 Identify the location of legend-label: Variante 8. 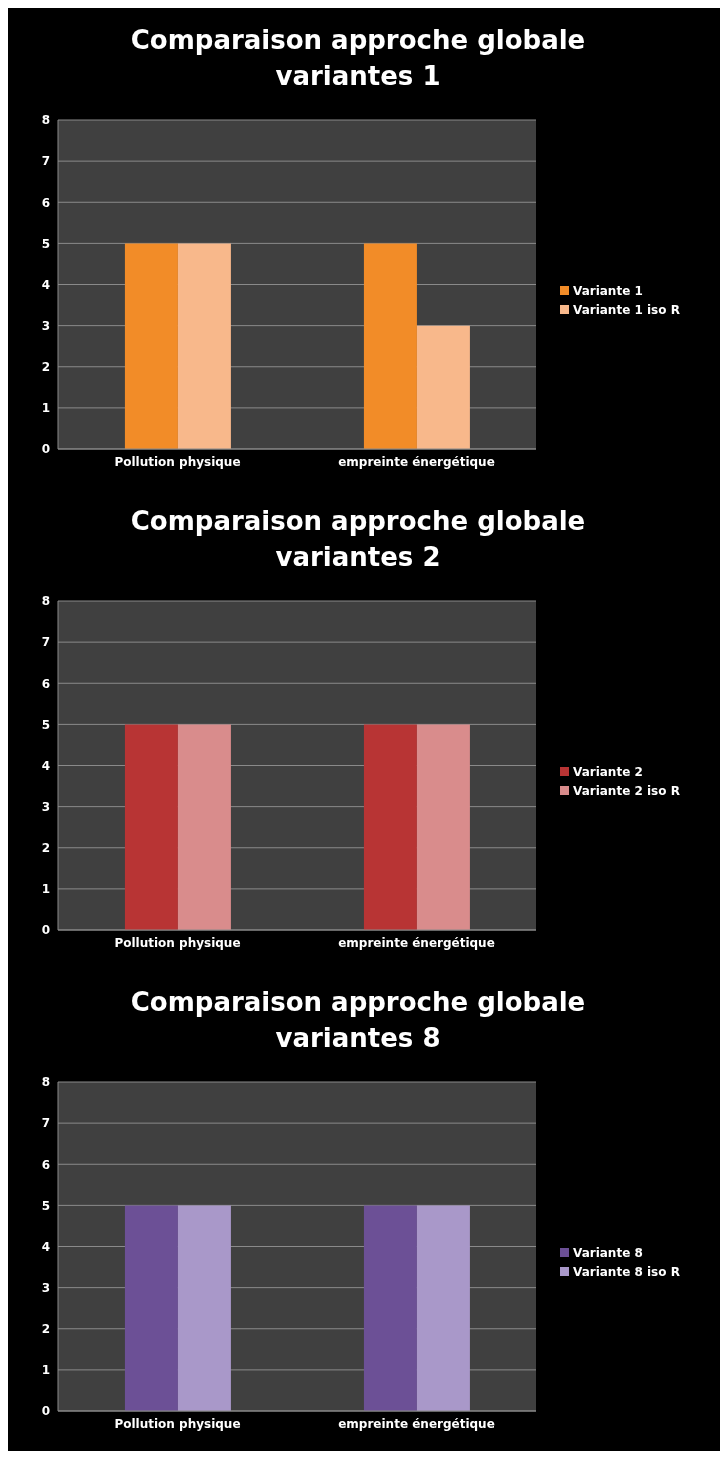
(608, 1252).